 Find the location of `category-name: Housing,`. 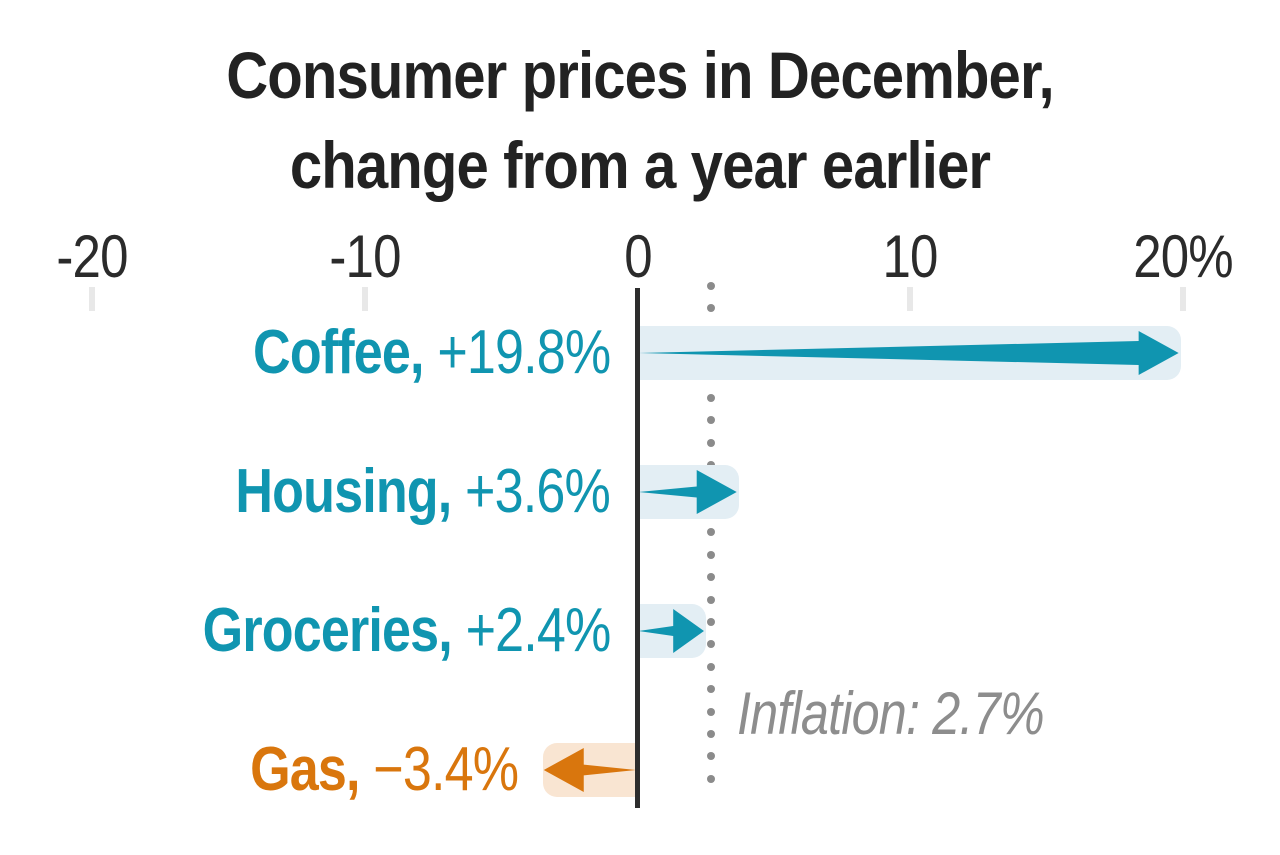

category-name: Housing, is located at coordinates (350, 491).